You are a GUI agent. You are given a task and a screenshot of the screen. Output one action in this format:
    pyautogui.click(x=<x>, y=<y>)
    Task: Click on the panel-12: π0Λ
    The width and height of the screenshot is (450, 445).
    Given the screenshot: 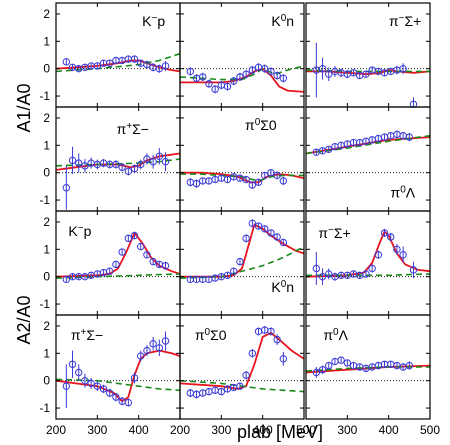 What is the action you would take?
    pyautogui.click(x=368, y=354)
    